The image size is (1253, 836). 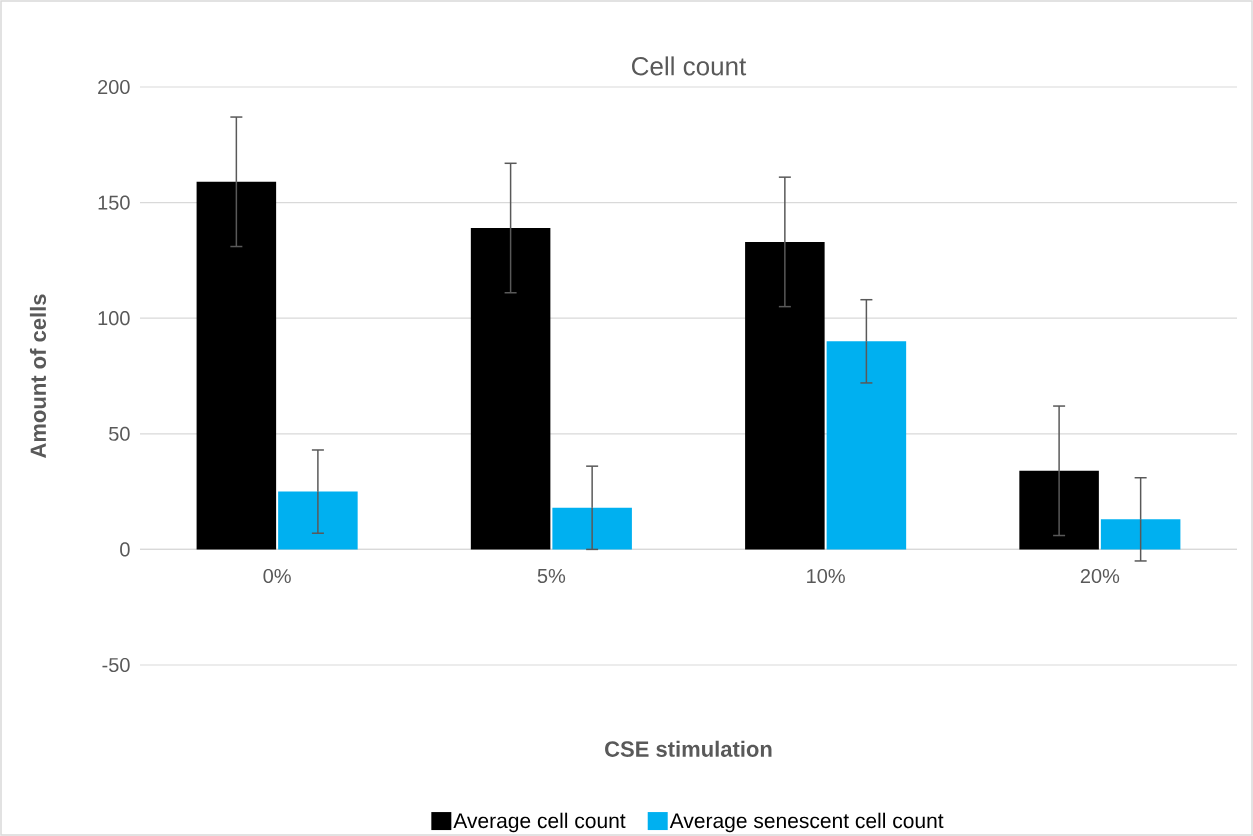 What do you see at coordinates (277, 576) in the screenshot?
I see `x-tick-label: 0%` at bounding box center [277, 576].